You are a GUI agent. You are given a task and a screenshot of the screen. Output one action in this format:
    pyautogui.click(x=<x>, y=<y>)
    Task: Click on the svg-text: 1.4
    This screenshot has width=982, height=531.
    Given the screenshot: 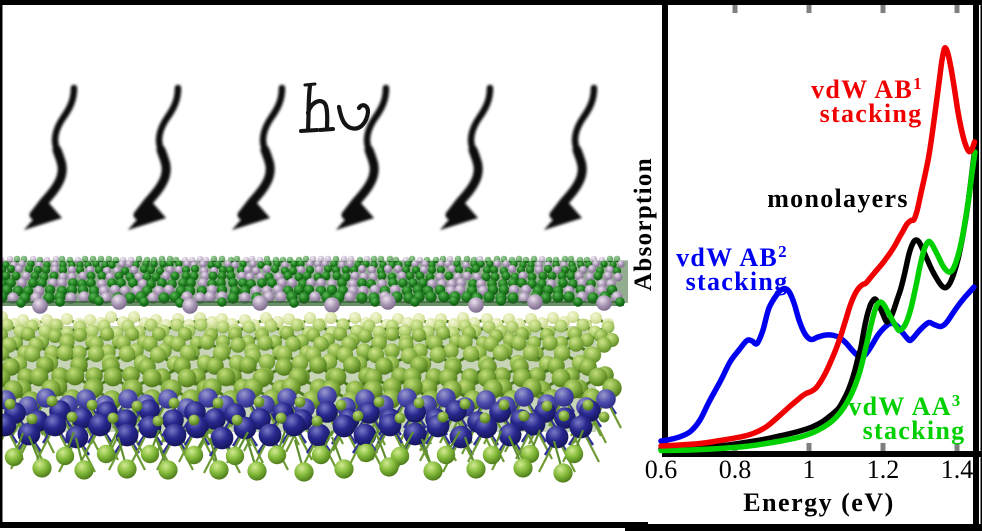 What is the action you would take?
    pyautogui.click(x=957, y=469)
    